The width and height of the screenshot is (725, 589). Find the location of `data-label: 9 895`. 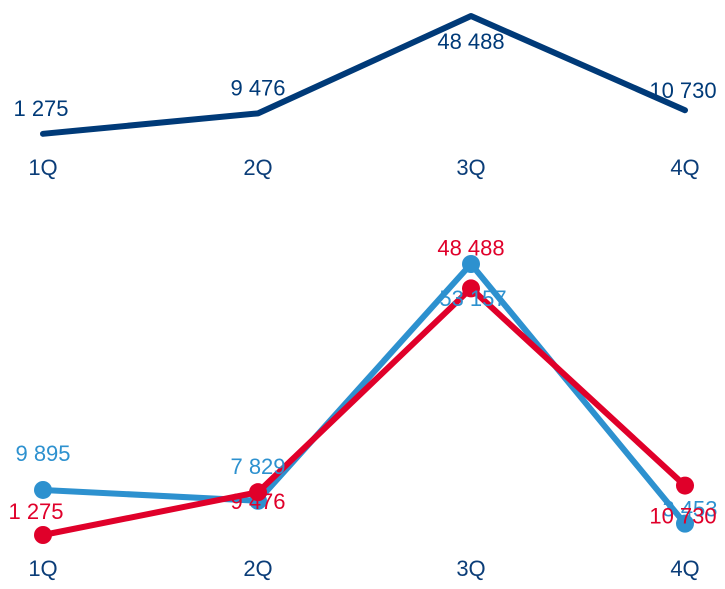

data-label: 9 895 is located at coordinates (42, 453).